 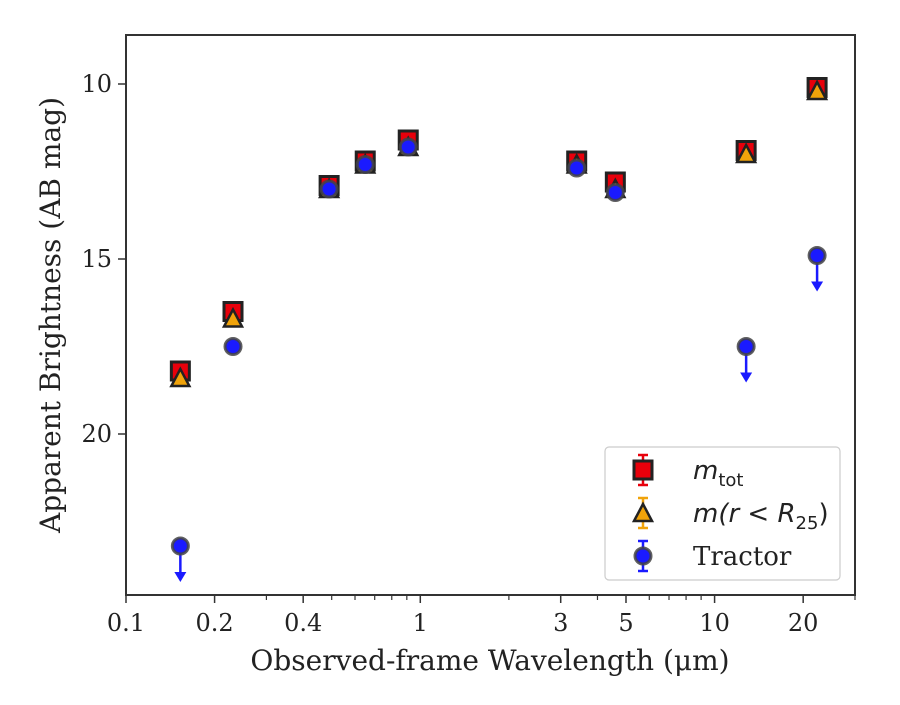 What do you see at coordinates (96, 259) in the screenshot?
I see `y-tick-label: 15` at bounding box center [96, 259].